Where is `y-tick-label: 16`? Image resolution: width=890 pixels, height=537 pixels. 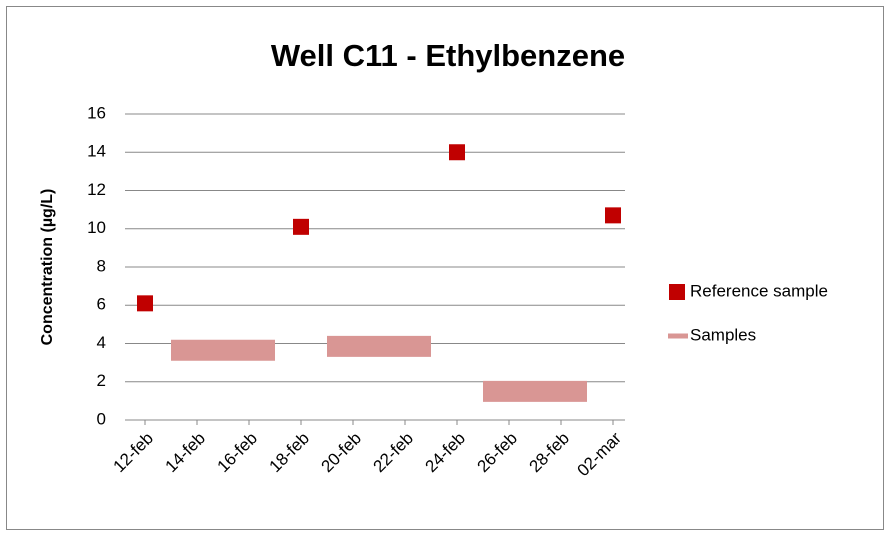 y-tick-label: 16 is located at coordinates (96, 112).